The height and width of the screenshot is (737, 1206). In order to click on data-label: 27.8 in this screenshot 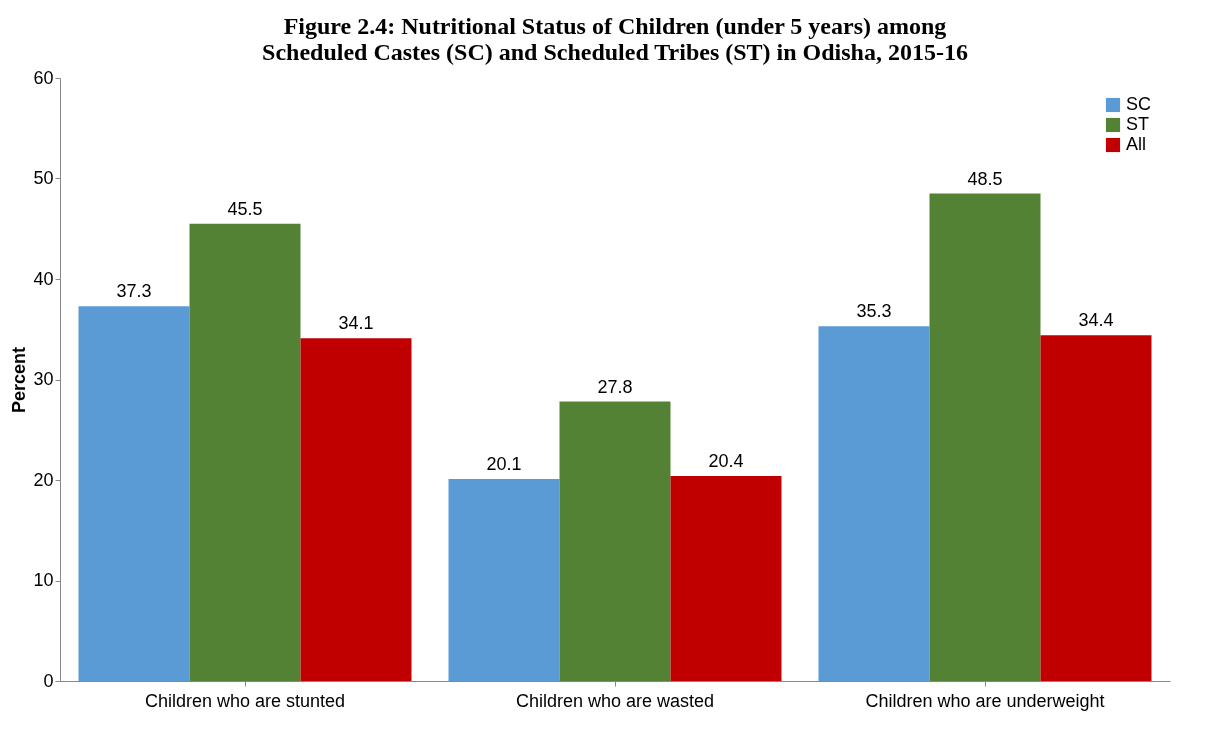, I will do `click(615, 386)`.